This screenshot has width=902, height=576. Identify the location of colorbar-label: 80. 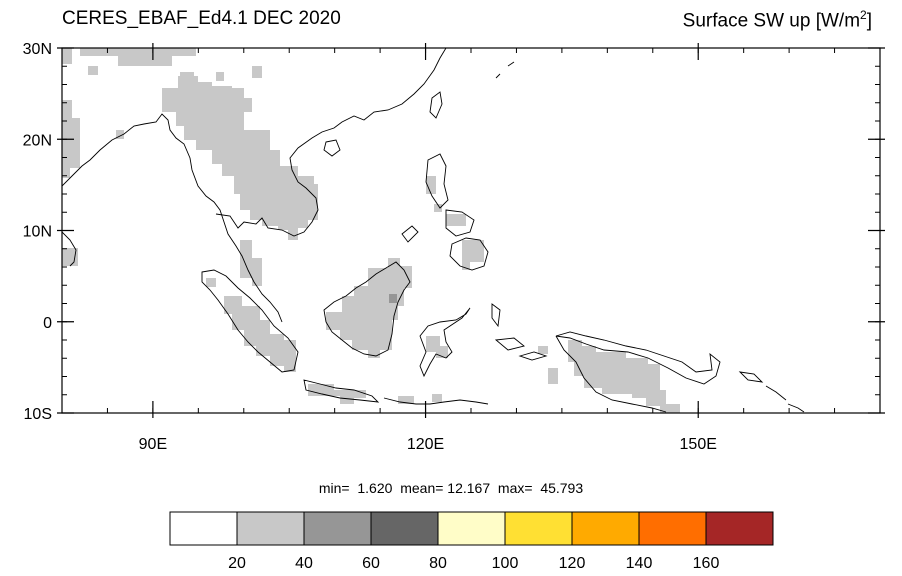
(438, 563).